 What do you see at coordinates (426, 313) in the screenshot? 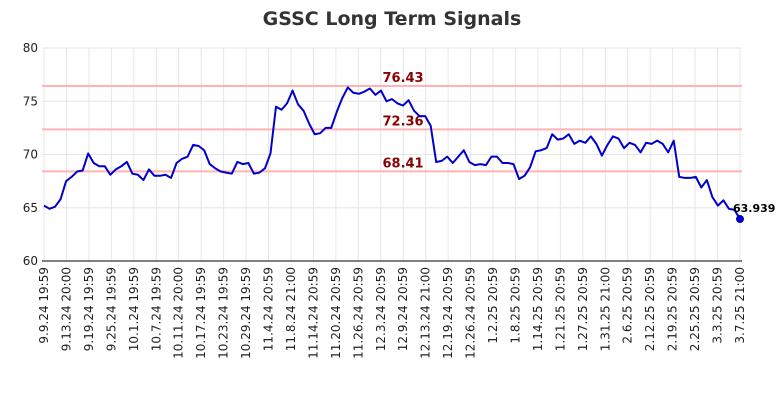
I see `x-tick-label: 12.13.24 21:00` at bounding box center [426, 313].